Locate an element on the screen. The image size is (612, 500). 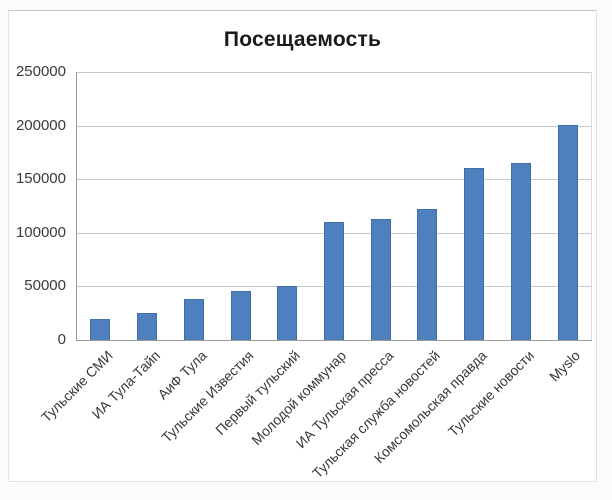
x-category-label: Тульские новости is located at coordinates (490, 393).